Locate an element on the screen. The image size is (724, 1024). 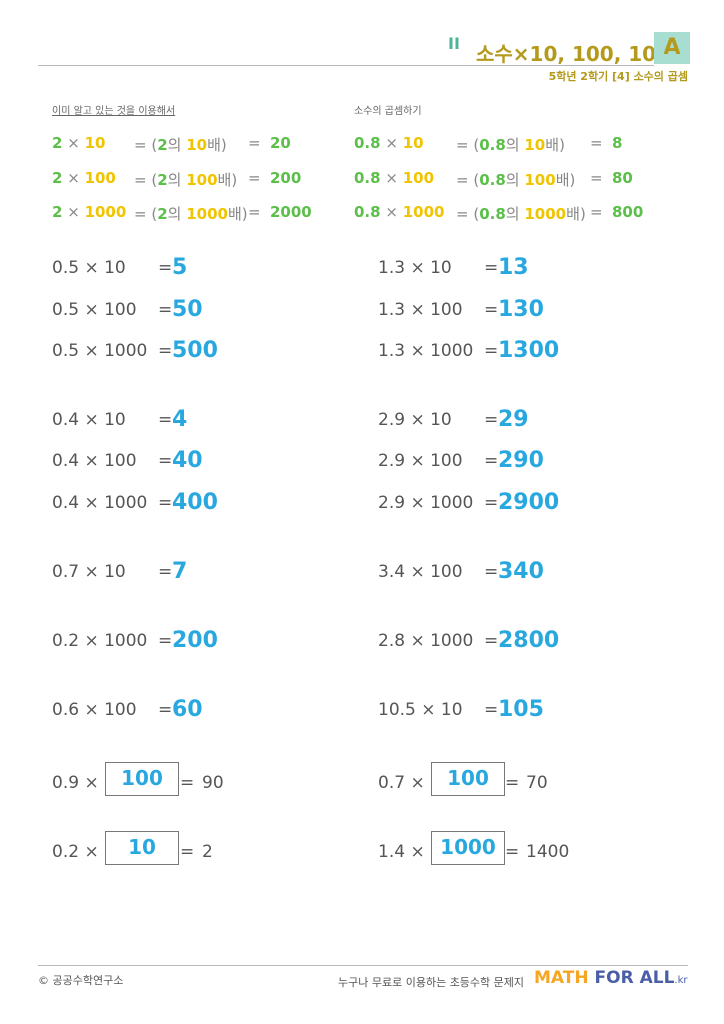
fill-result: 90 is located at coordinates (213, 783).